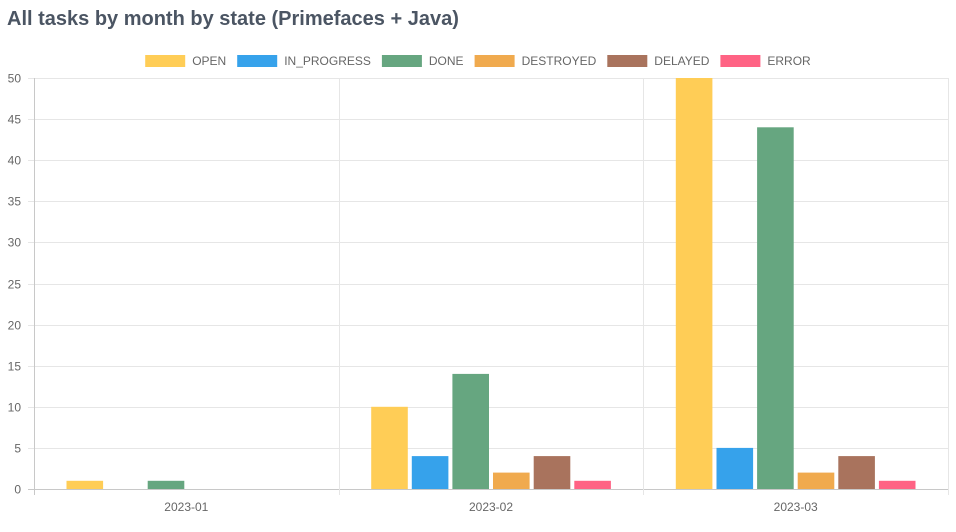  Describe the element at coordinates (15, 202) in the screenshot. I see `y-tick-label: 35` at that location.